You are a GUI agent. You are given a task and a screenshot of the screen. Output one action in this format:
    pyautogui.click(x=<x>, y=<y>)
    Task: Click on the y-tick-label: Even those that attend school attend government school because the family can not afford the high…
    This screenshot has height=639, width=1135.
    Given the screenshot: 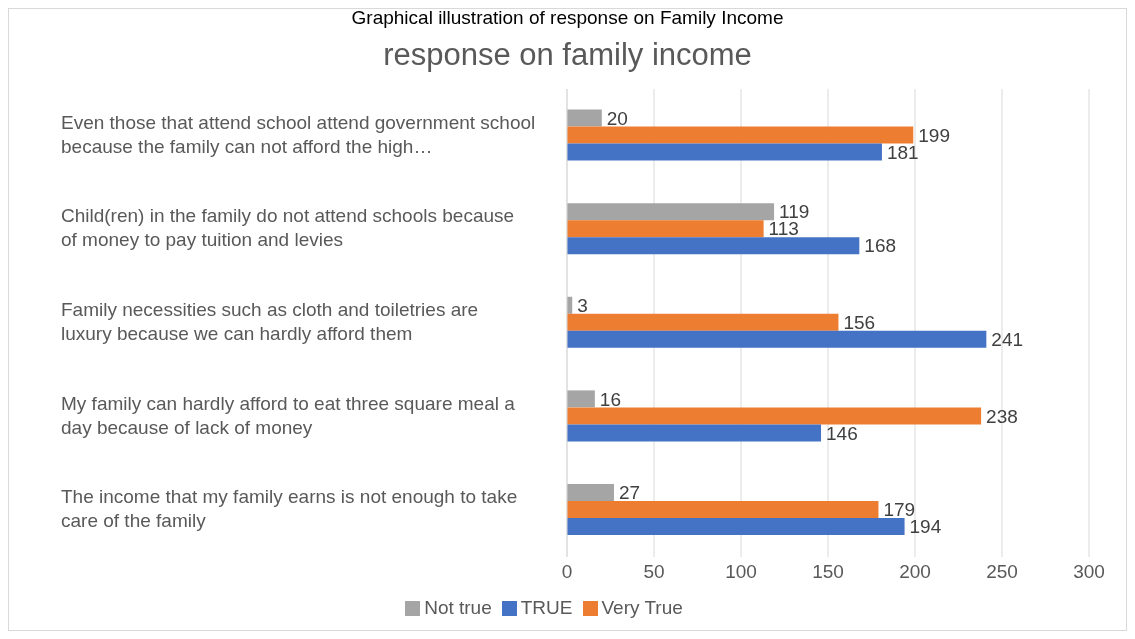 What is the action you would take?
    pyautogui.click(x=298, y=134)
    